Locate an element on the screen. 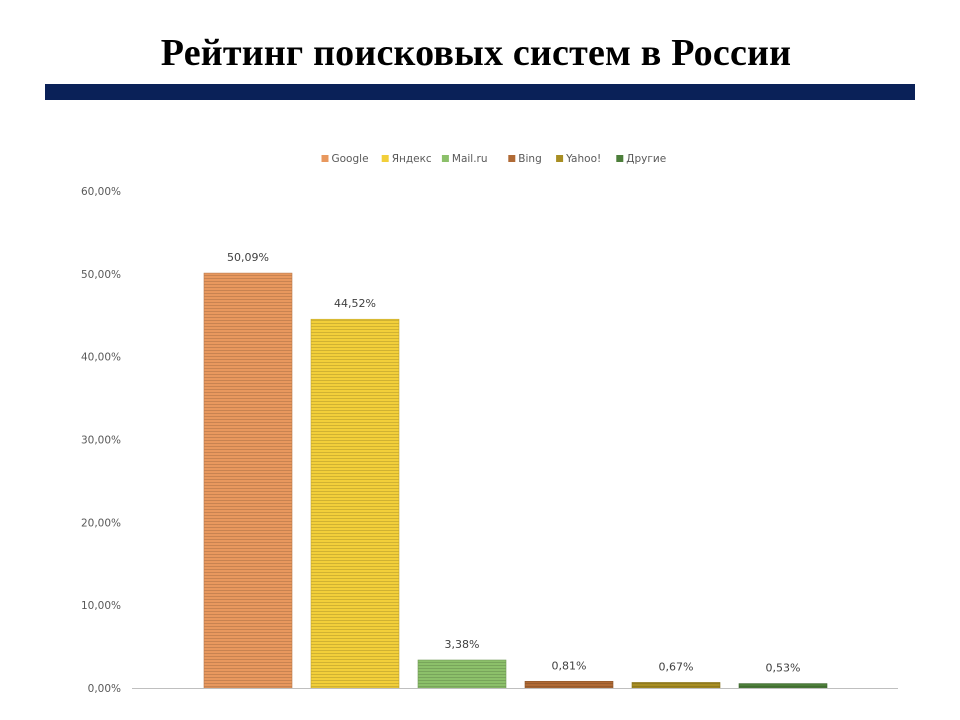 Image resolution: width=960 pixels, height=720 pixels. data-label: 44,52% is located at coordinates (355, 303).